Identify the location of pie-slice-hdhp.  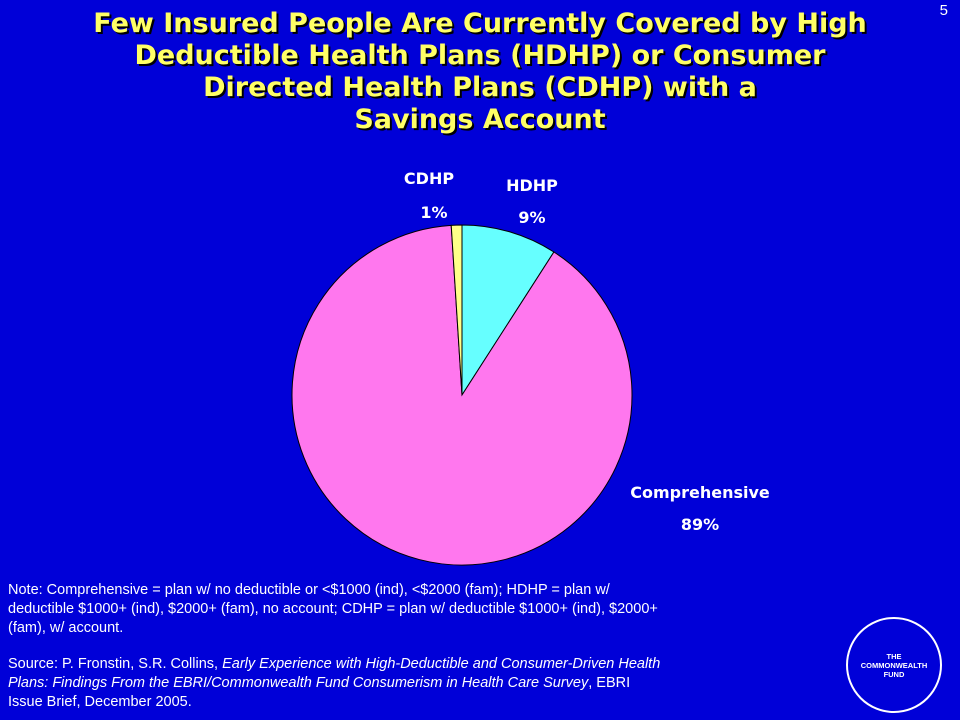
(508, 310).